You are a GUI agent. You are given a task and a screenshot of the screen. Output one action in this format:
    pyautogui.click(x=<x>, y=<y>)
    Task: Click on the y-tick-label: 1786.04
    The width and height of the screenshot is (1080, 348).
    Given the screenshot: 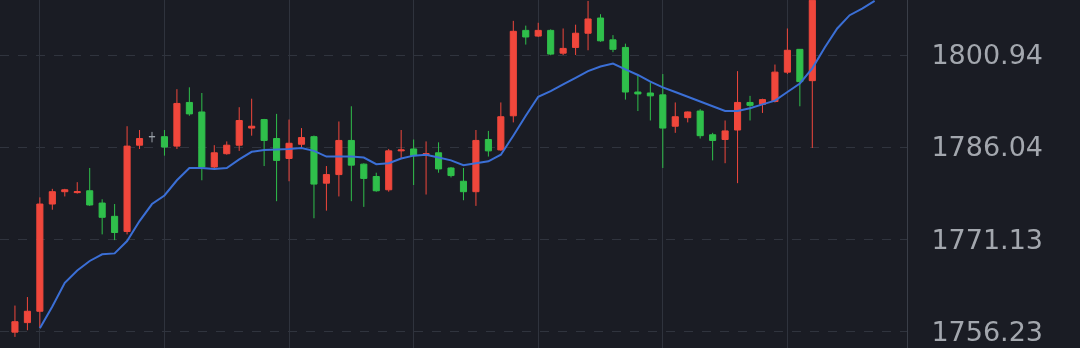 What is the action you would take?
    pyautogui.click(x=987, y=147)
    